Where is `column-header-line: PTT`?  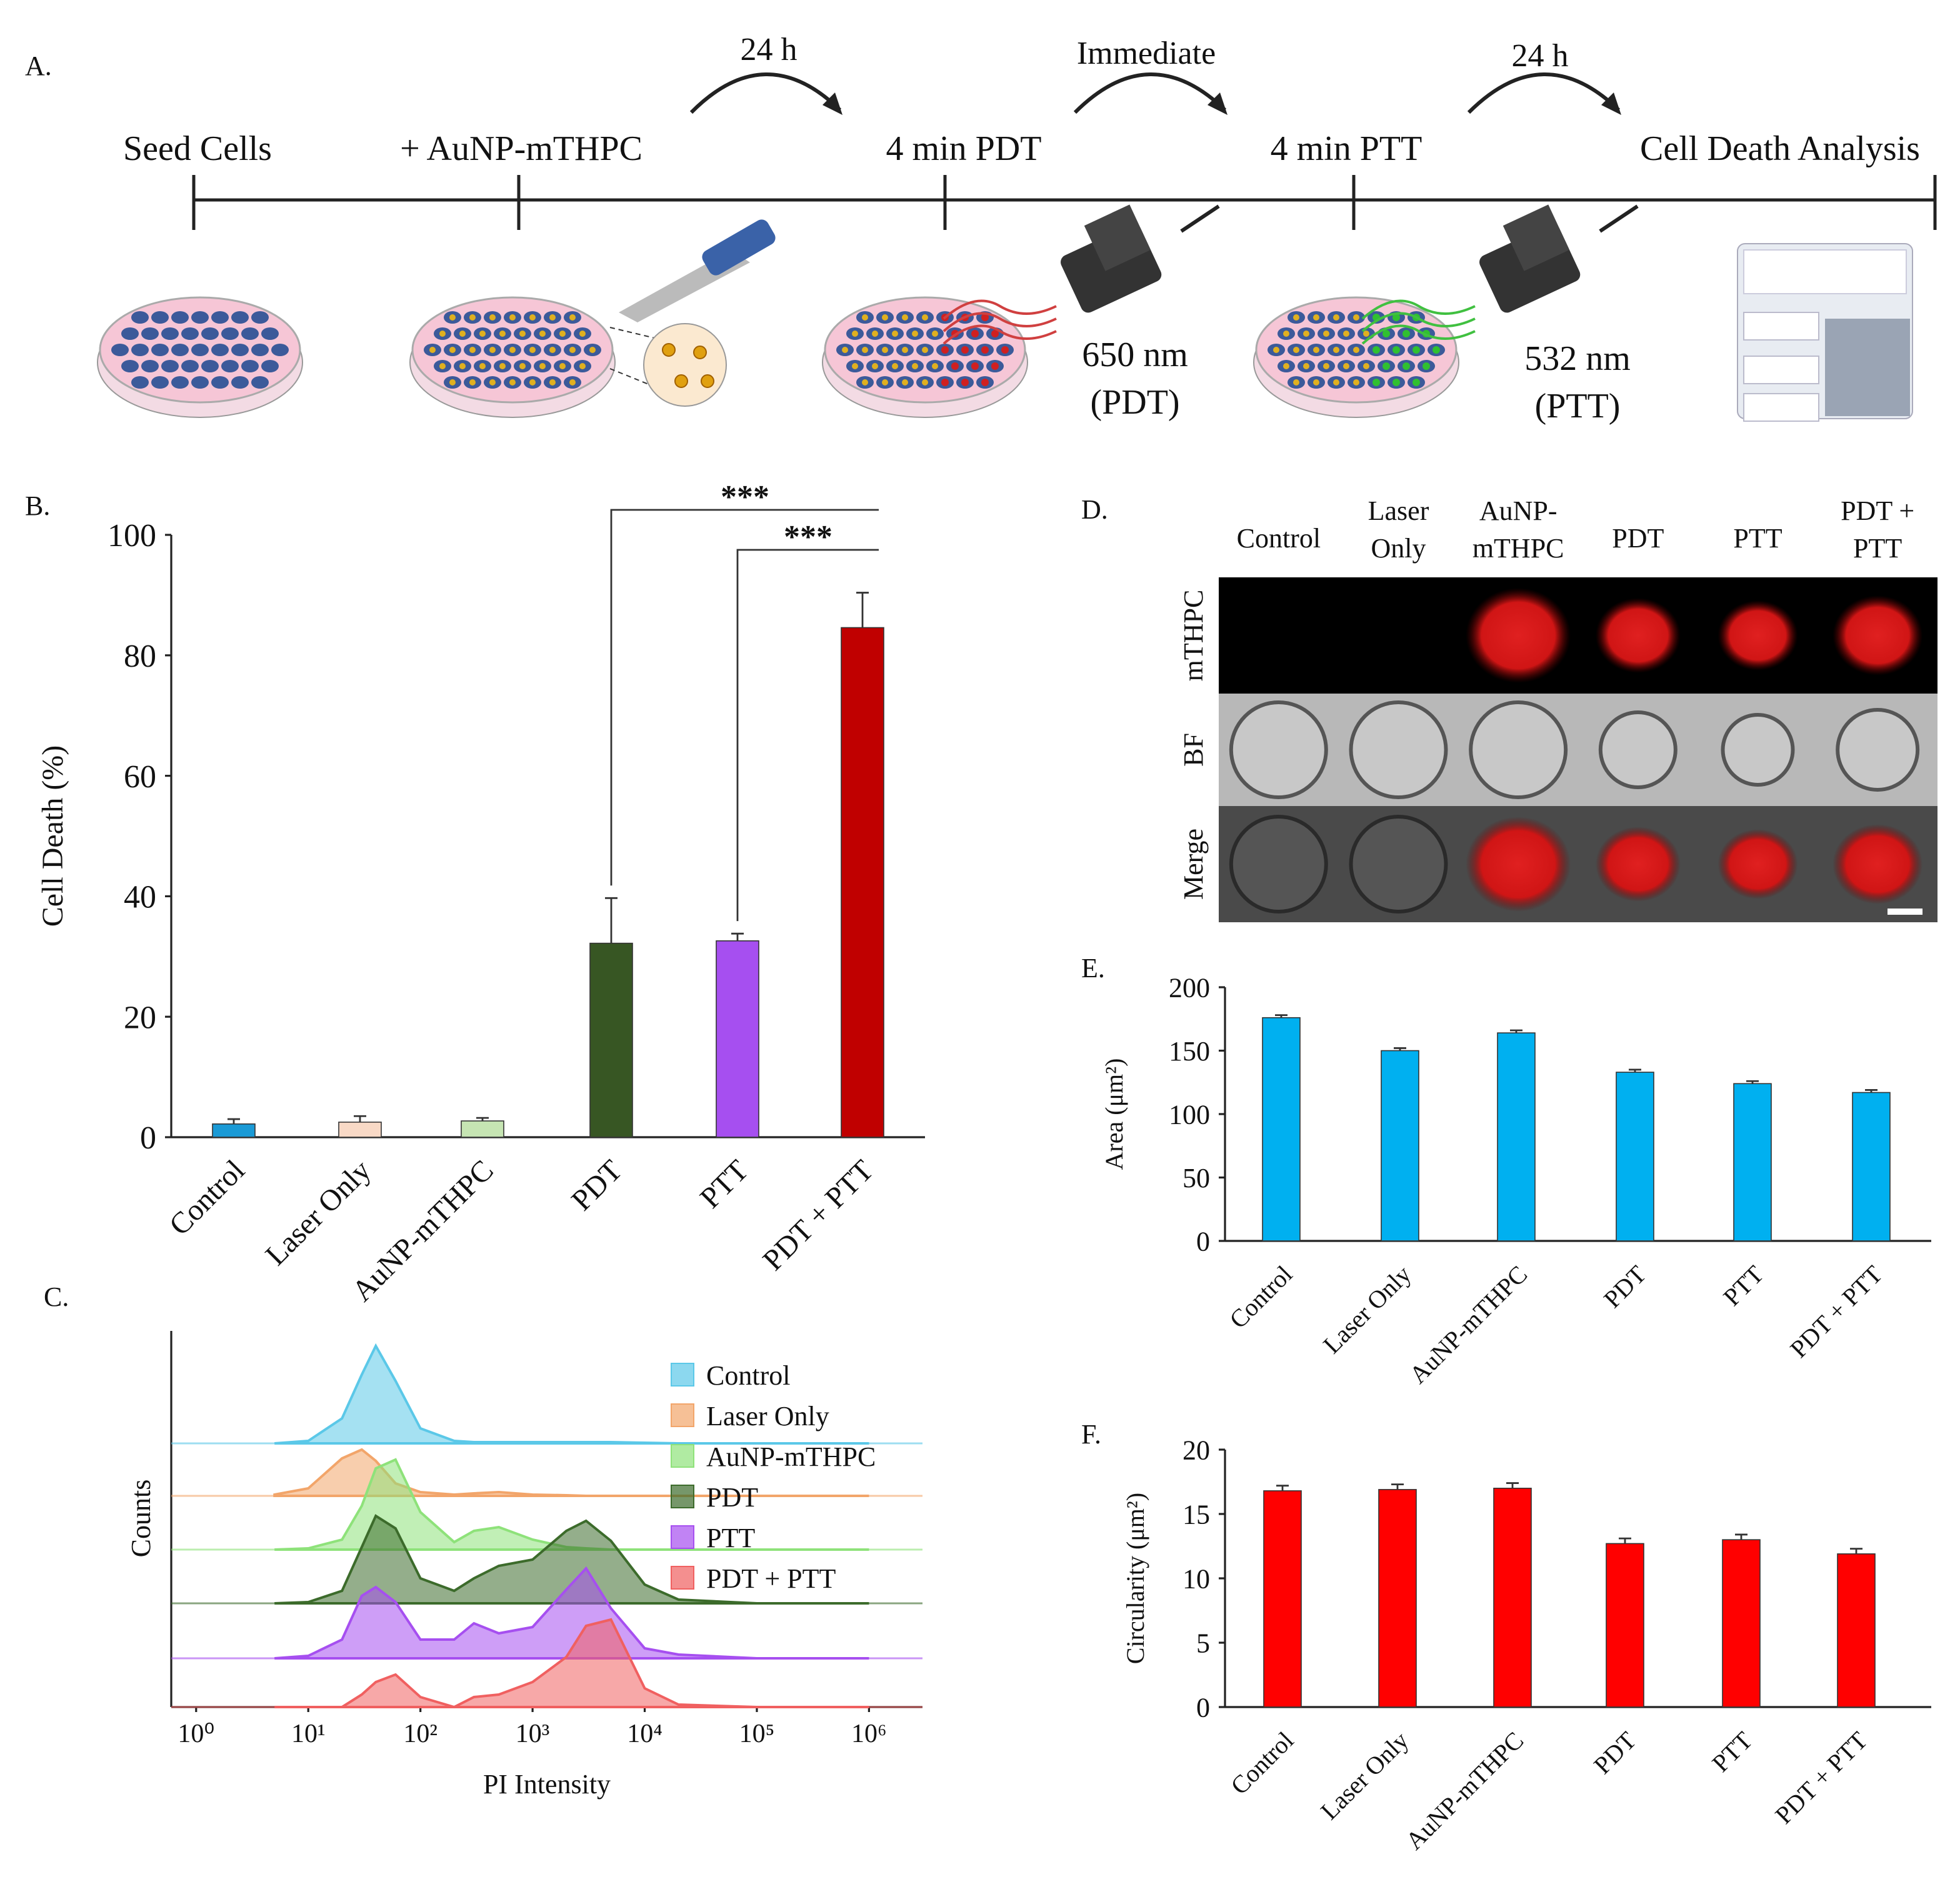 column-header-line: PTT is located at coordinates (1757, 538).